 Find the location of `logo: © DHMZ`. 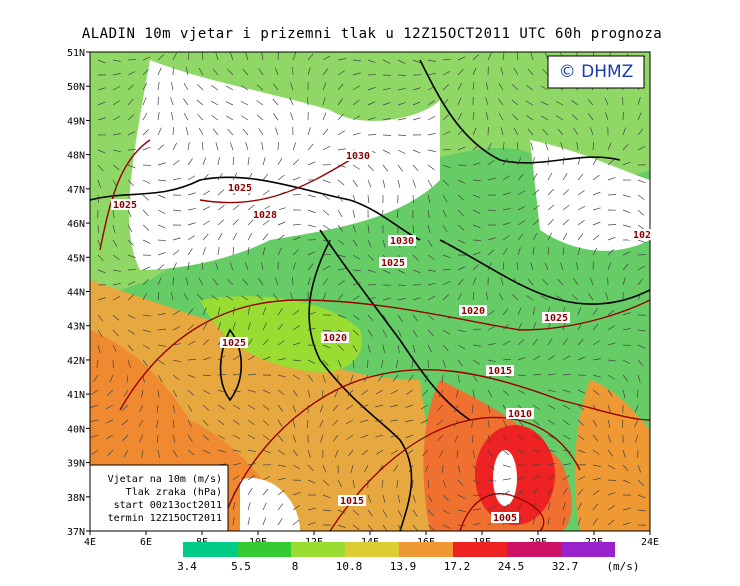

logo: © DHMZ is located at coordinates (596, 72).